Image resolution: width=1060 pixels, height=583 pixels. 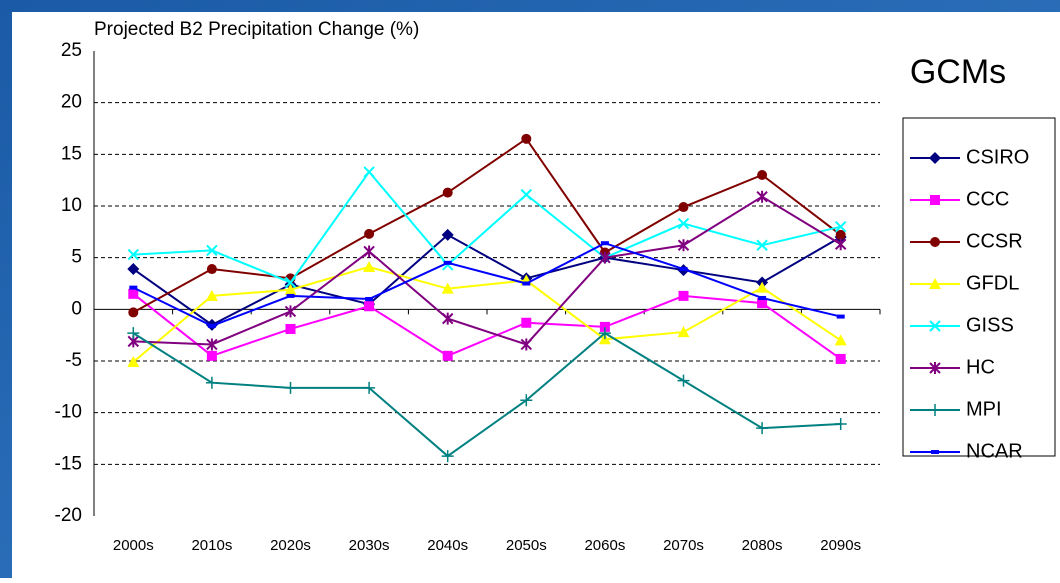 I want to click on legend-label: HC, so click(x=980, y=367).